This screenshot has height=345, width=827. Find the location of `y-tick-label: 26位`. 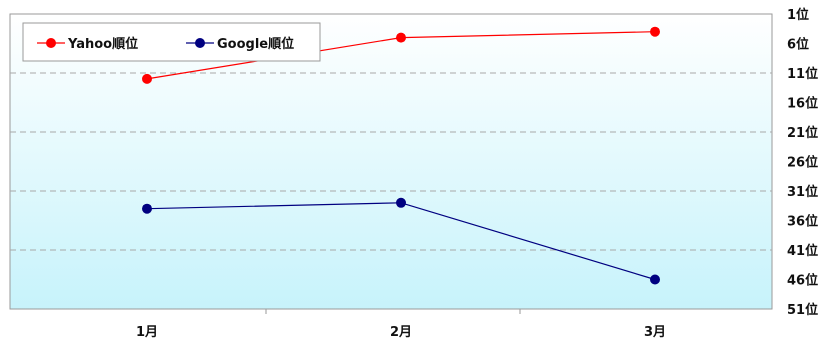

y-tick-label: 26位 is located at coordinates (802, 163).